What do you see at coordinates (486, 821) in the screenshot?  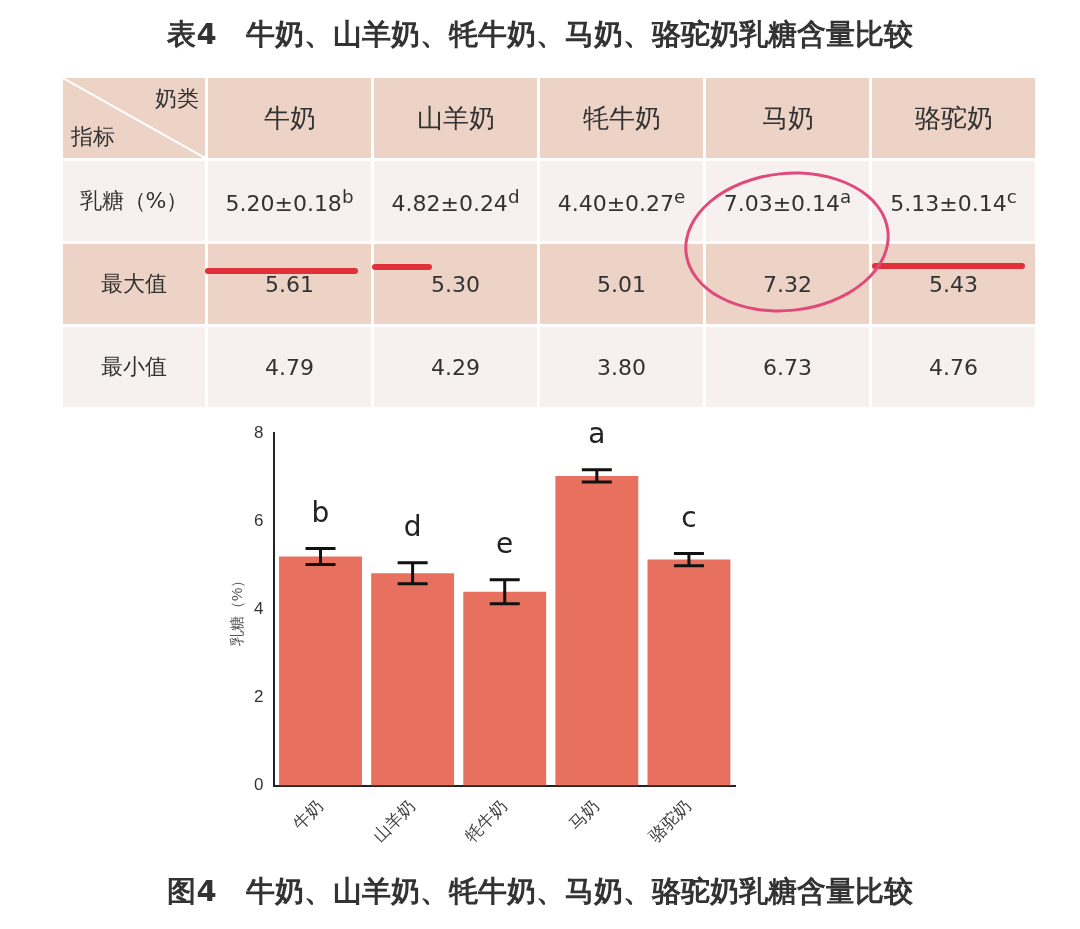 I see `x-tick-label: 牦牛奶` at bounding box center [486, 821].